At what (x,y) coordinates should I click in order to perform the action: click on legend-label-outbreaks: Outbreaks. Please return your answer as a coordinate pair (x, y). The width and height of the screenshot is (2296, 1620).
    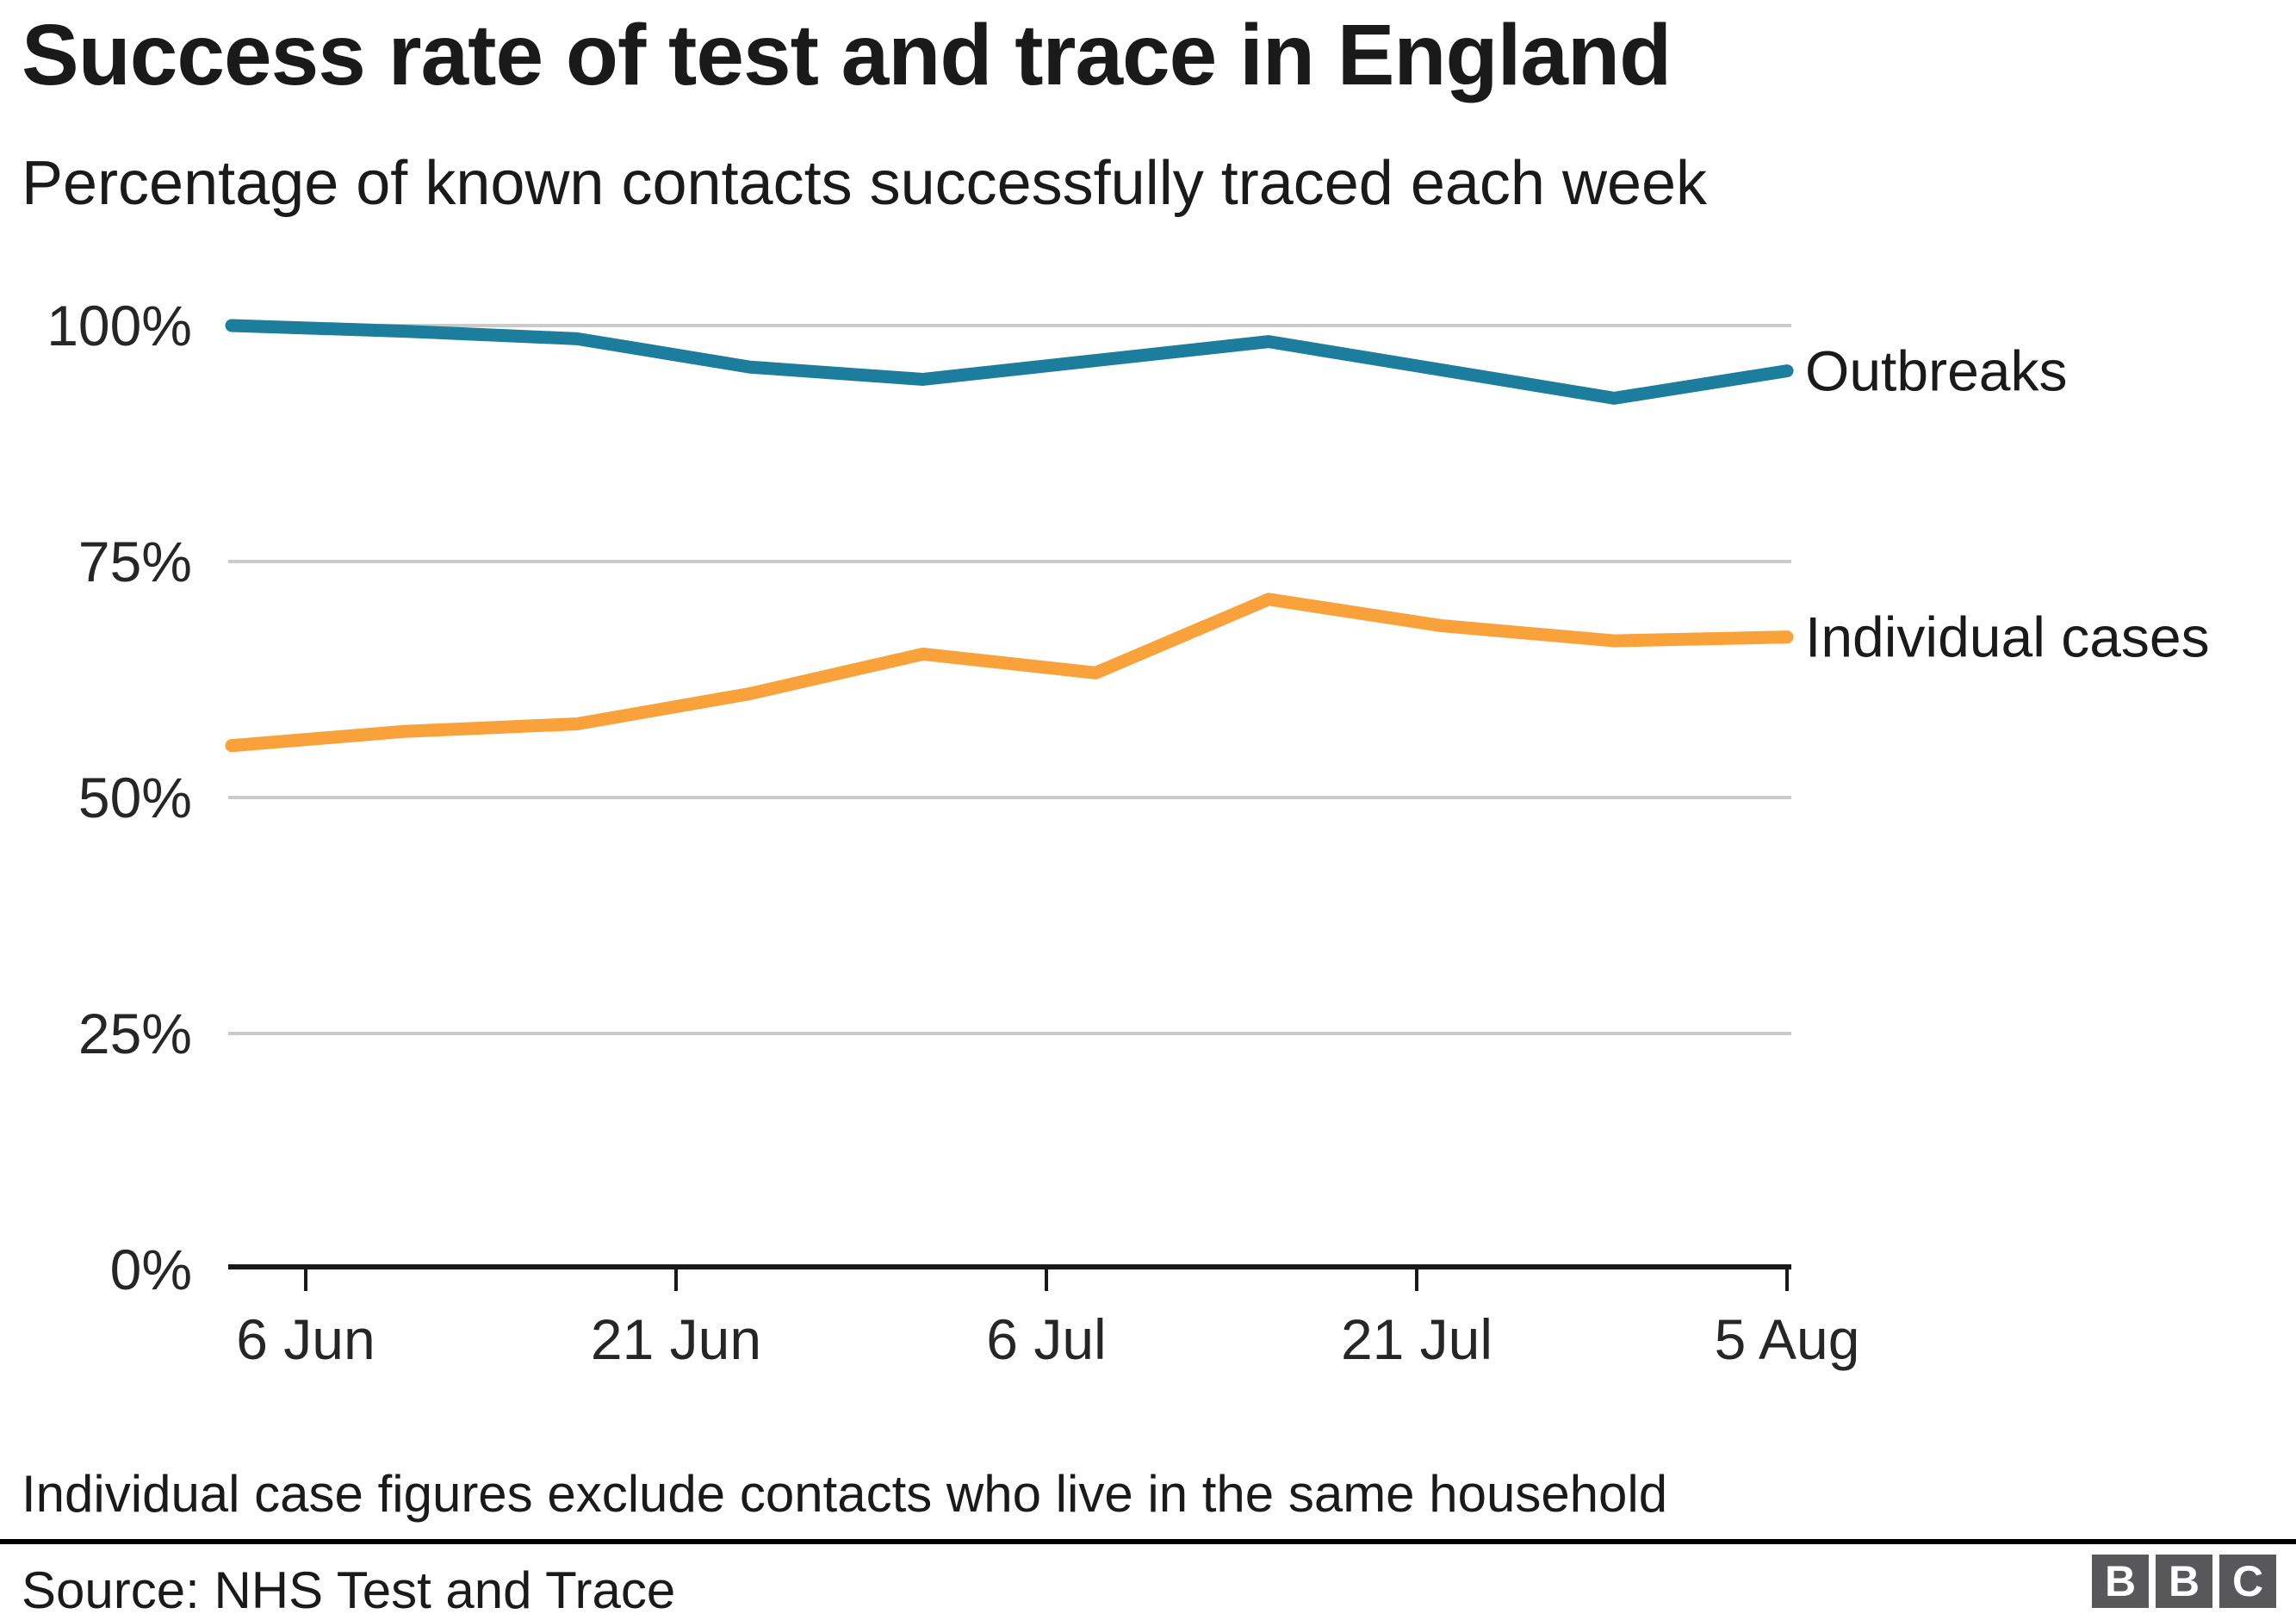
    Looking at the image, I should click on (1936, 371).